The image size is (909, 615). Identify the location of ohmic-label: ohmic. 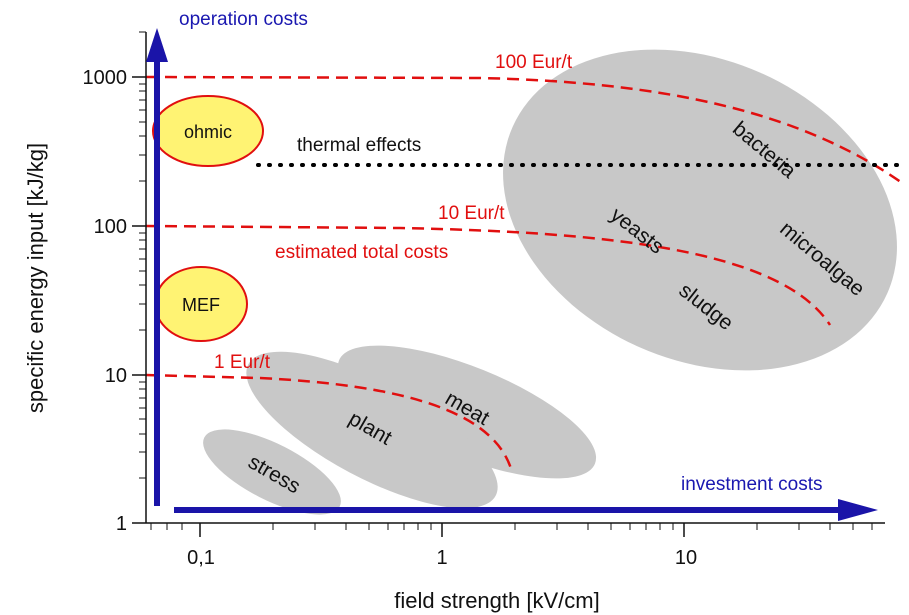
(208, 132).